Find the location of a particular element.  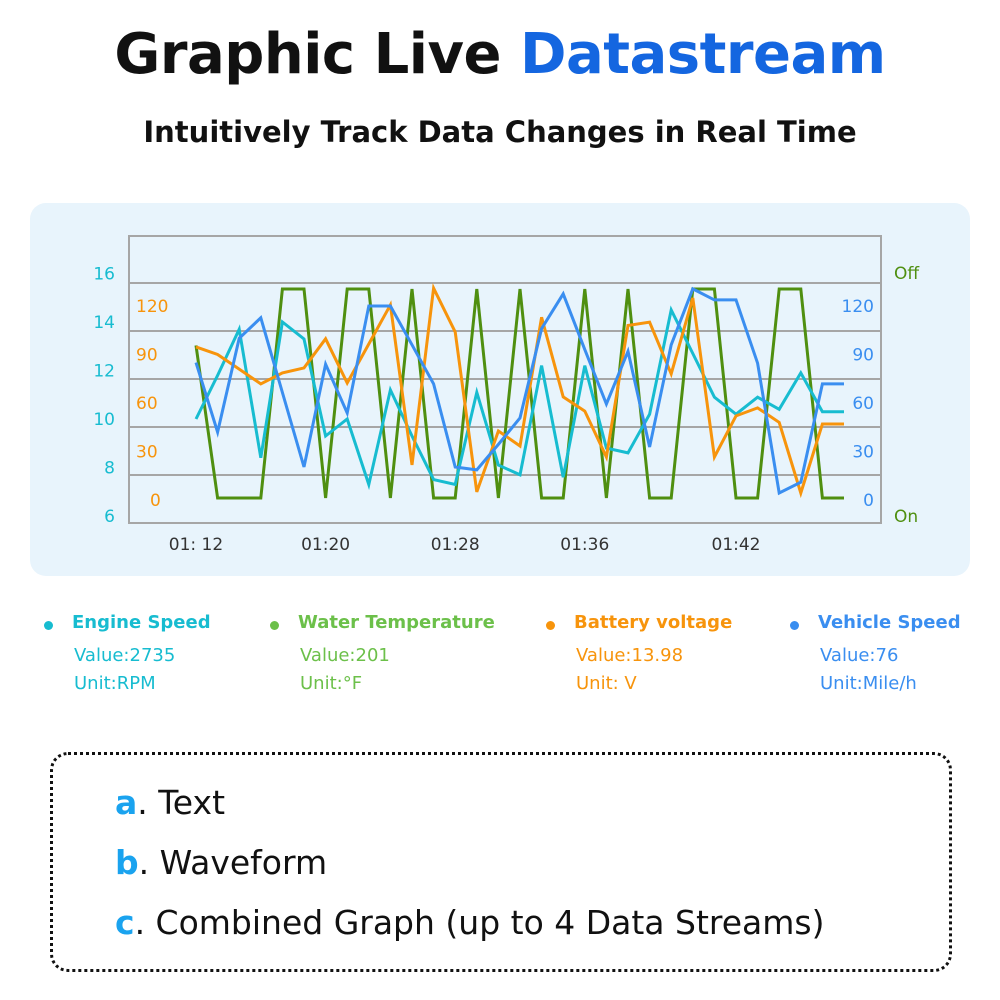

series-line-vehicle-speed is located at coordinates (519, 391).